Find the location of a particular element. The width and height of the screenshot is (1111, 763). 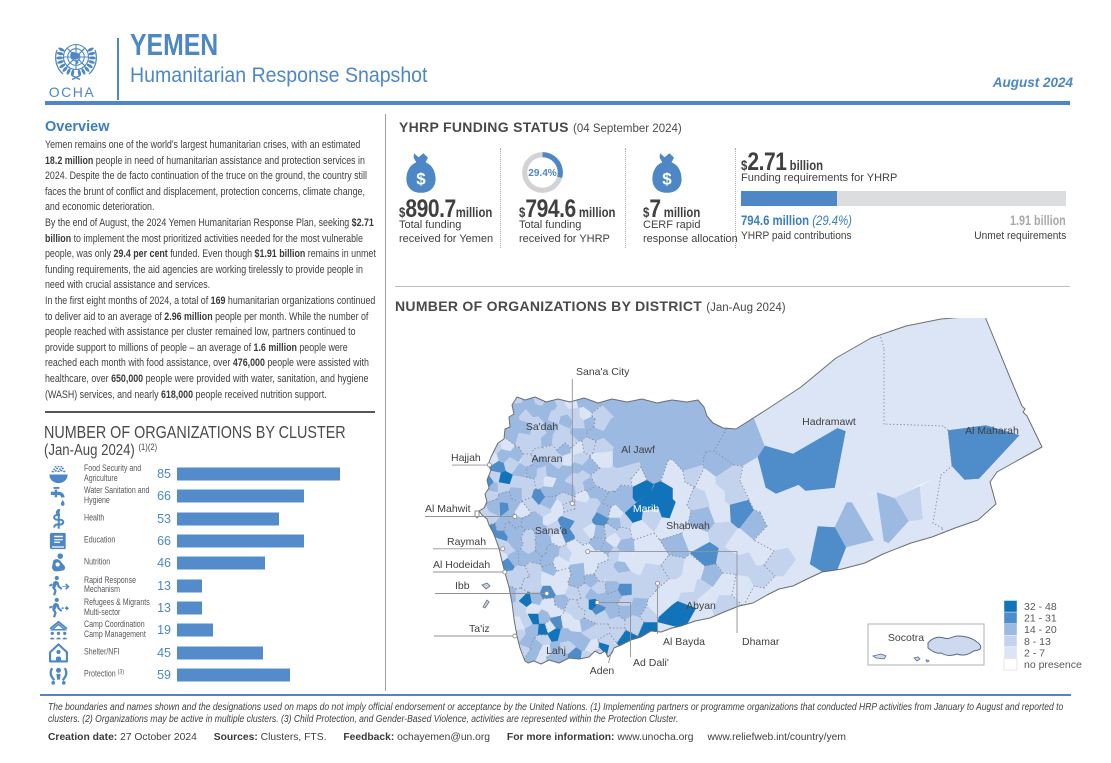

funding-progress-track is located at coordinates (903, 198).